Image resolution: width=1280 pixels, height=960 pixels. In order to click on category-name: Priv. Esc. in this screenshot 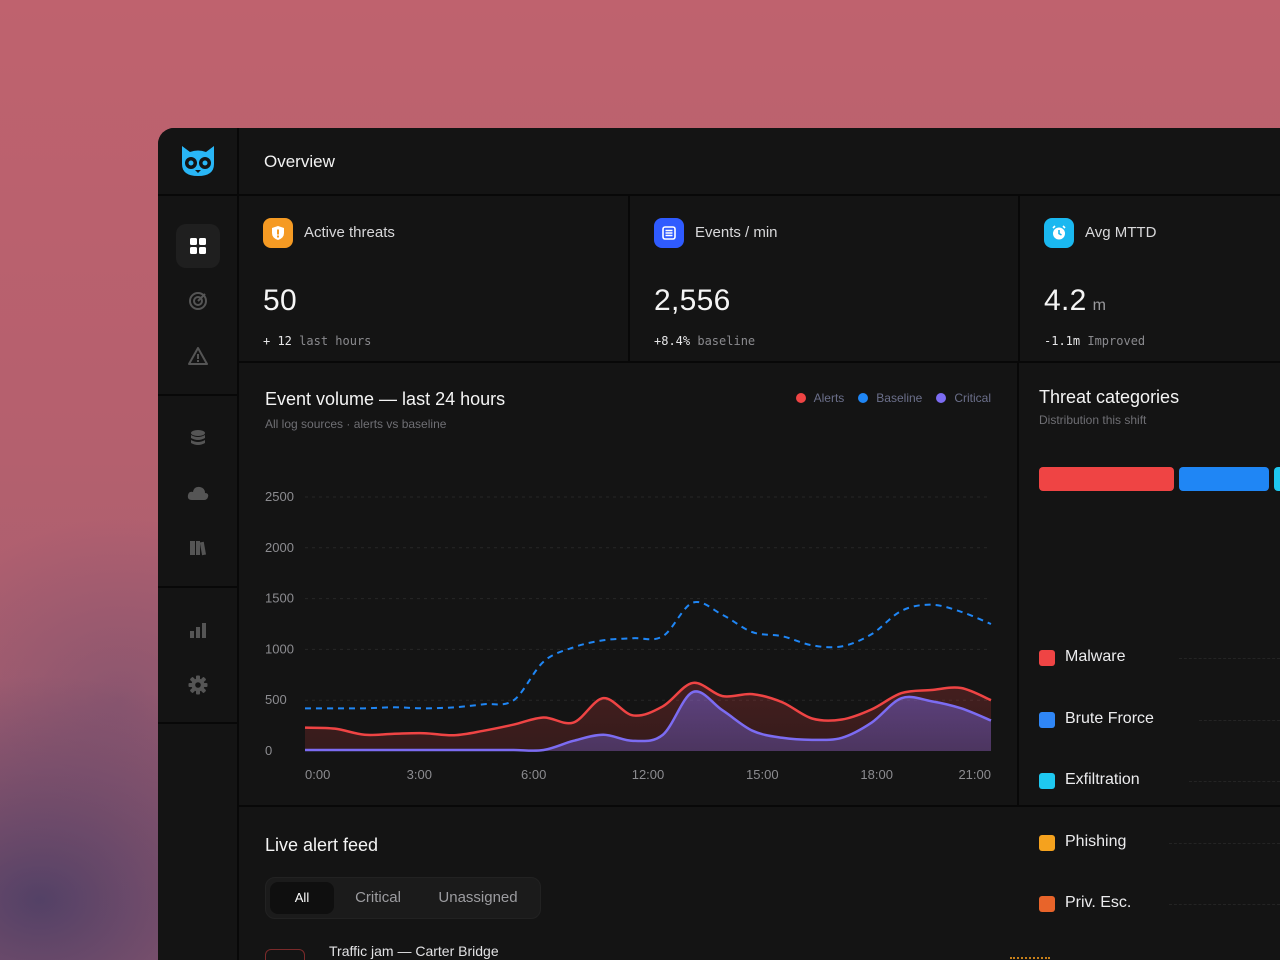, I will do `click(1098, 902)`.